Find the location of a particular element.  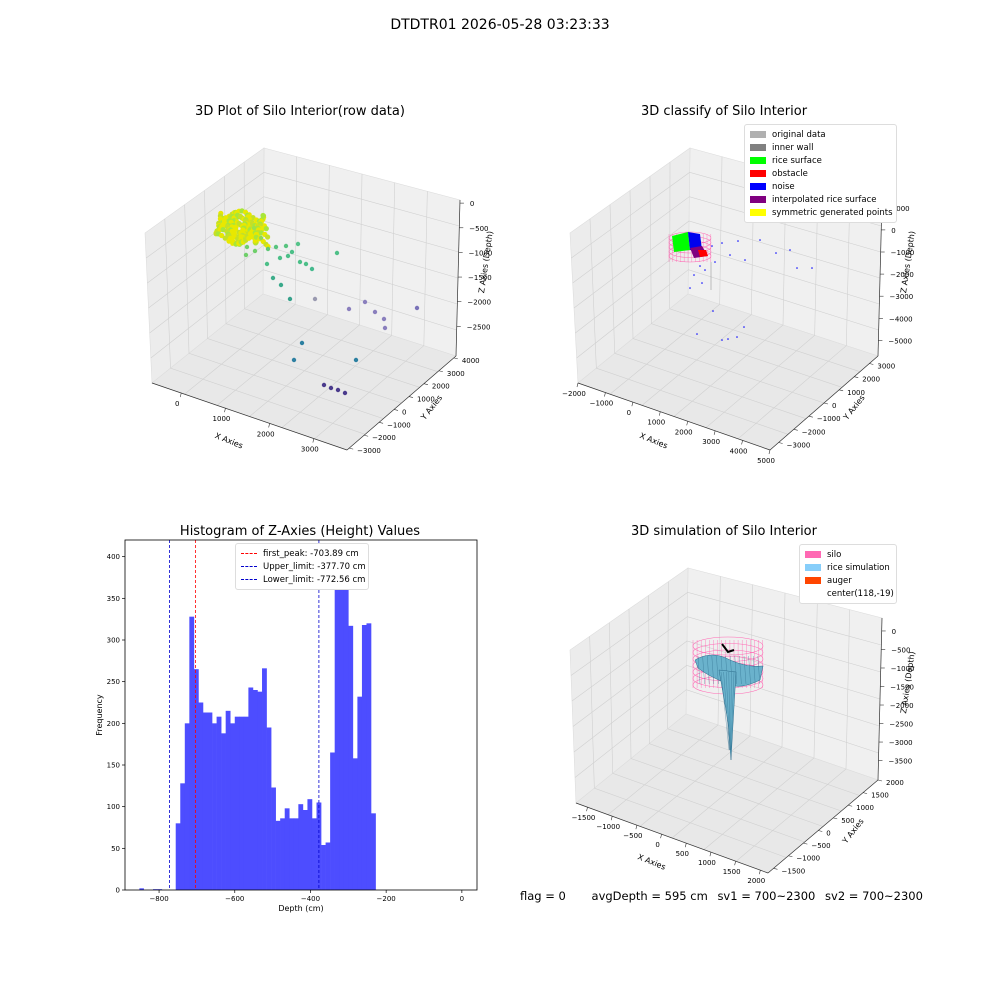

panel4-y-tick-label: 1000 is located at coordinates (865, 808).